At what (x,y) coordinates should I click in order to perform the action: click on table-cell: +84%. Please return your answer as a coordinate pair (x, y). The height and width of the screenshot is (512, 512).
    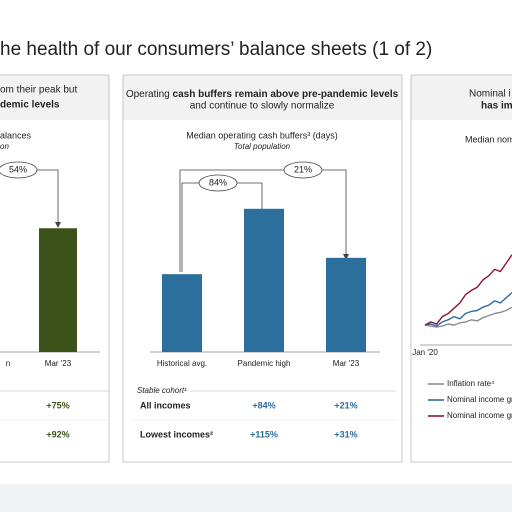
    Looking at the image, I should click on (263, 405).